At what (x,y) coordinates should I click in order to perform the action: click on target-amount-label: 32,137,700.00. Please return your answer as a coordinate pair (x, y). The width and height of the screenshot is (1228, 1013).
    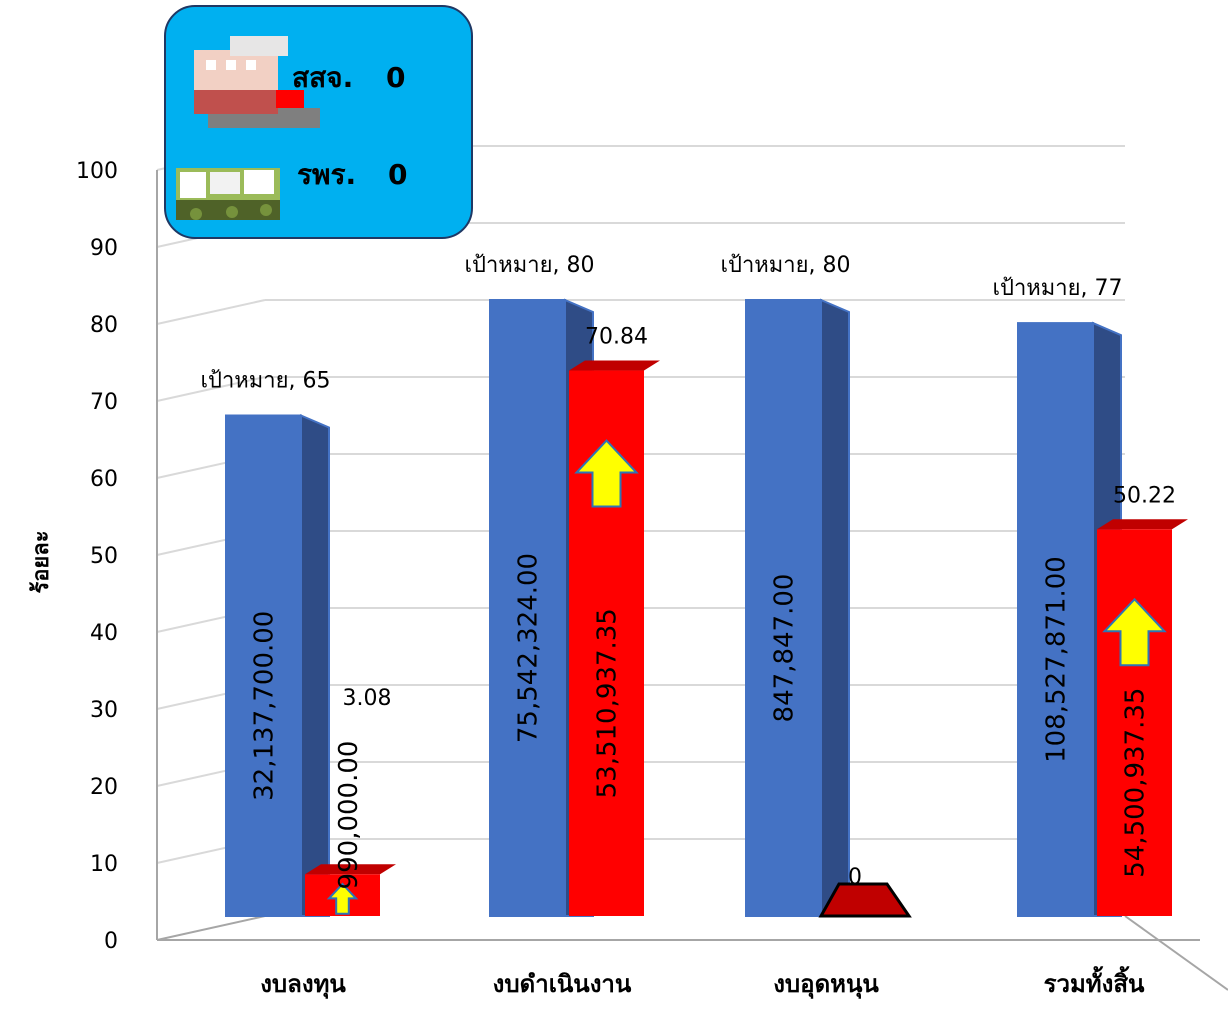
    Looking at the image, I should click on (265, 706).